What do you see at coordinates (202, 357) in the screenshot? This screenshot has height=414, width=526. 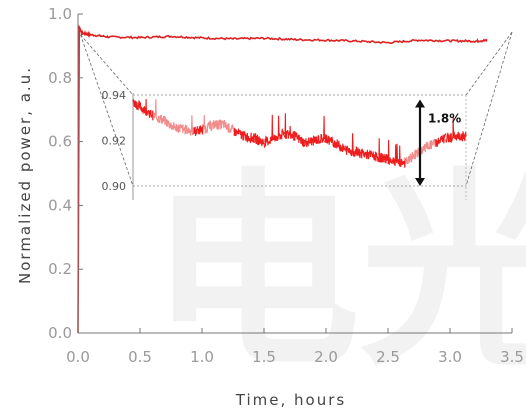 I see `x-tick-label: 1.0` at bounding box center [202, 357].